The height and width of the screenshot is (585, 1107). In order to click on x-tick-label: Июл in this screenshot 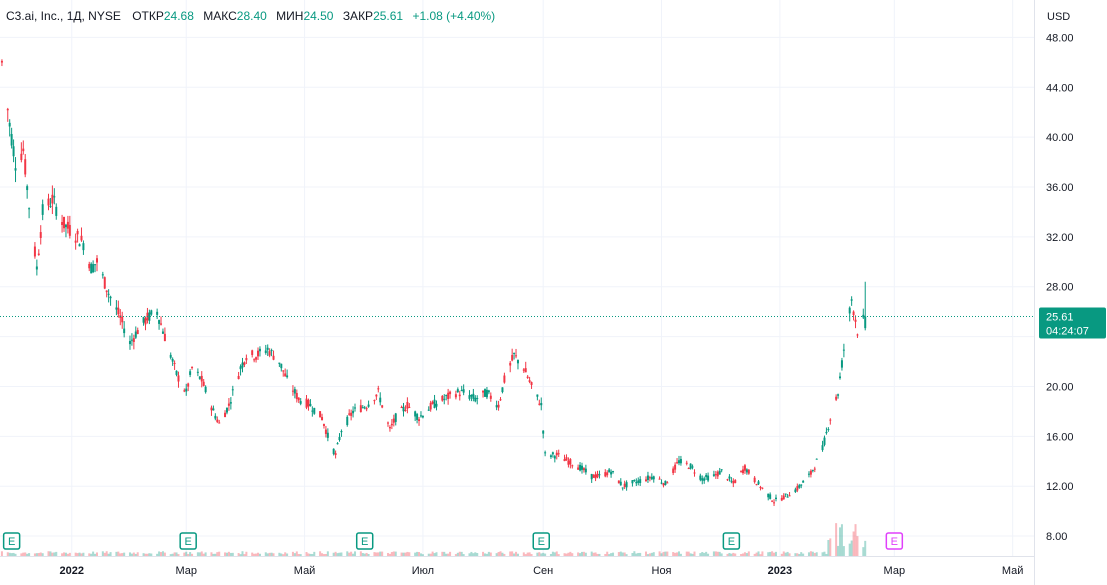, I will do `click(423, 571)`.